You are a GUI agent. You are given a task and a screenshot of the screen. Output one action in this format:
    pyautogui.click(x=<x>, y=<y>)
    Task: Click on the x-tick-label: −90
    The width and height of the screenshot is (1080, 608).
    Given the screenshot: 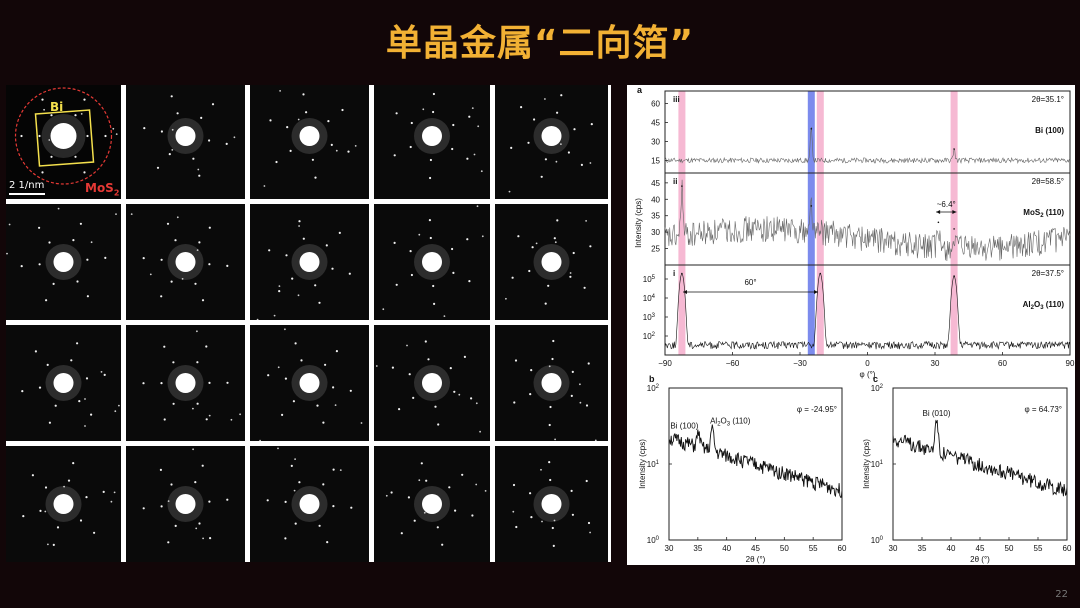 What is the action you would take?
    pyautogui.click(x=665, y=363)
    